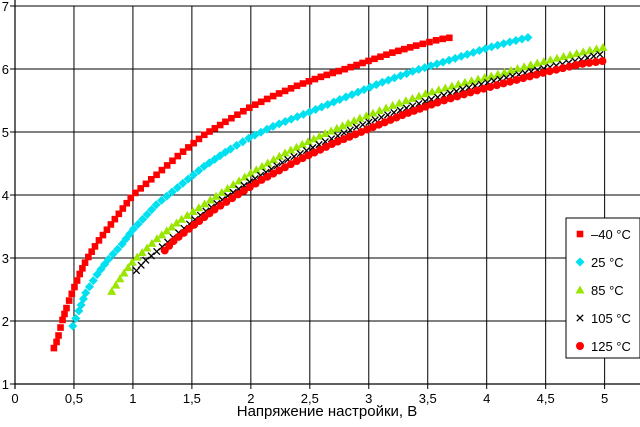  What do you see at coordinates (599, 290) in the screenshot?
I see `legend-item: 85 °C` at bounding box center [599, 290].